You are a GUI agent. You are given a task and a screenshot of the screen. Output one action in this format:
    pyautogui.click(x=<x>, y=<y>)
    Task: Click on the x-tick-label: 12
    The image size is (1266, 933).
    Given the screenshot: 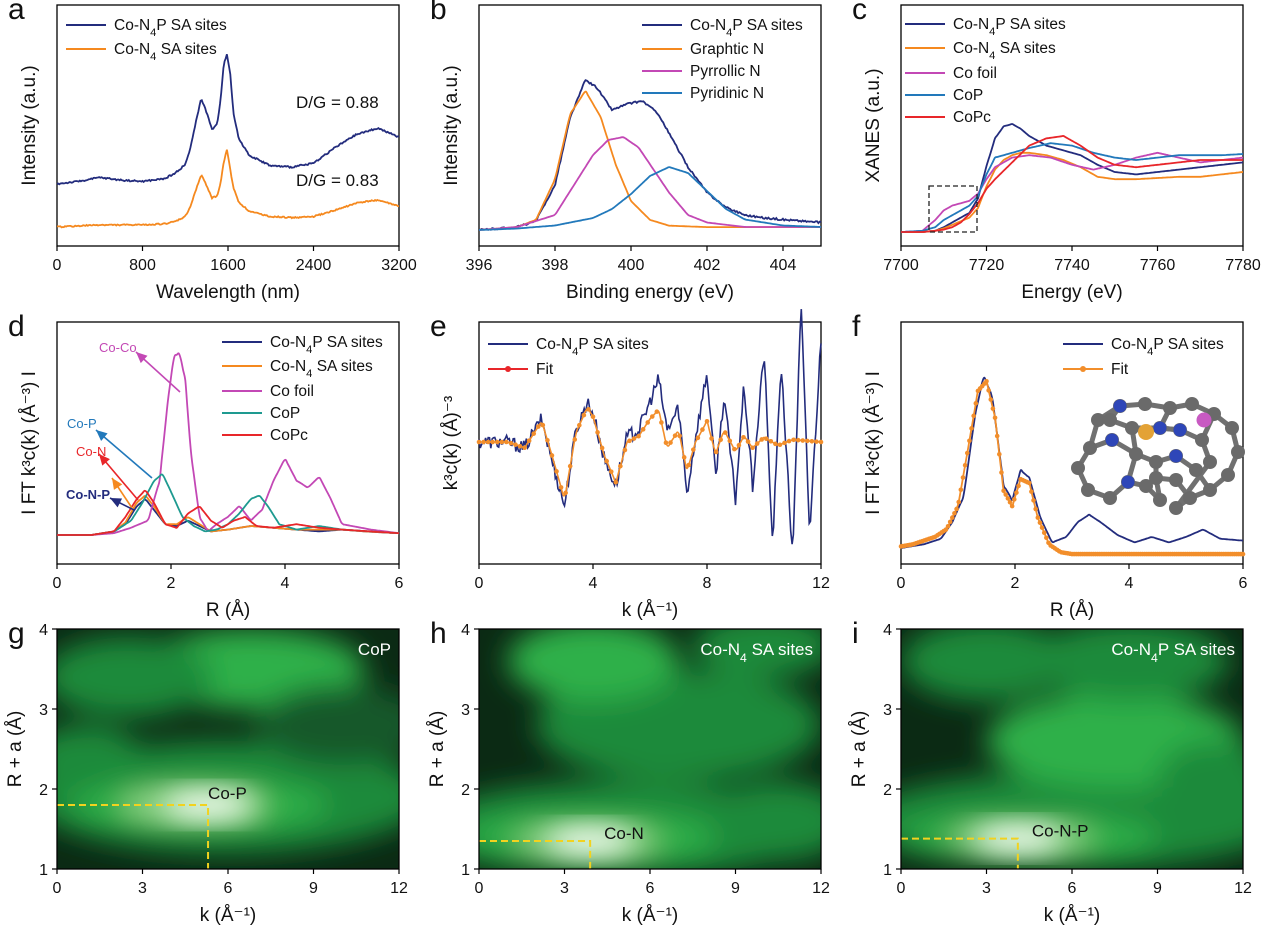 What is the action you would take?
    pyautogui.click(x=1243, y=888)
    